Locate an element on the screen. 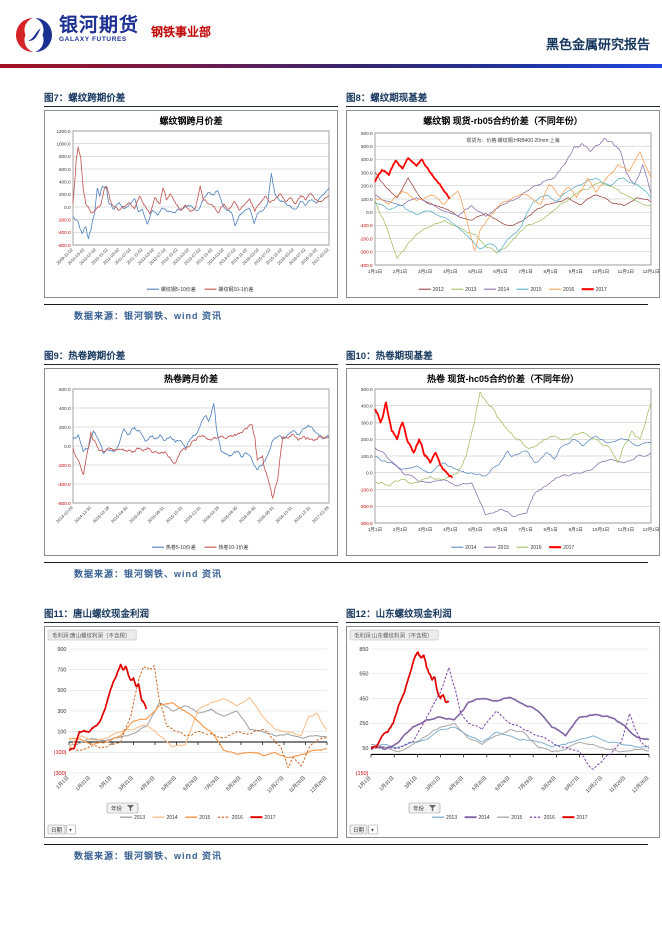  brand-name-en: GALAXY FUTURES is located at coordinates (93, 39).